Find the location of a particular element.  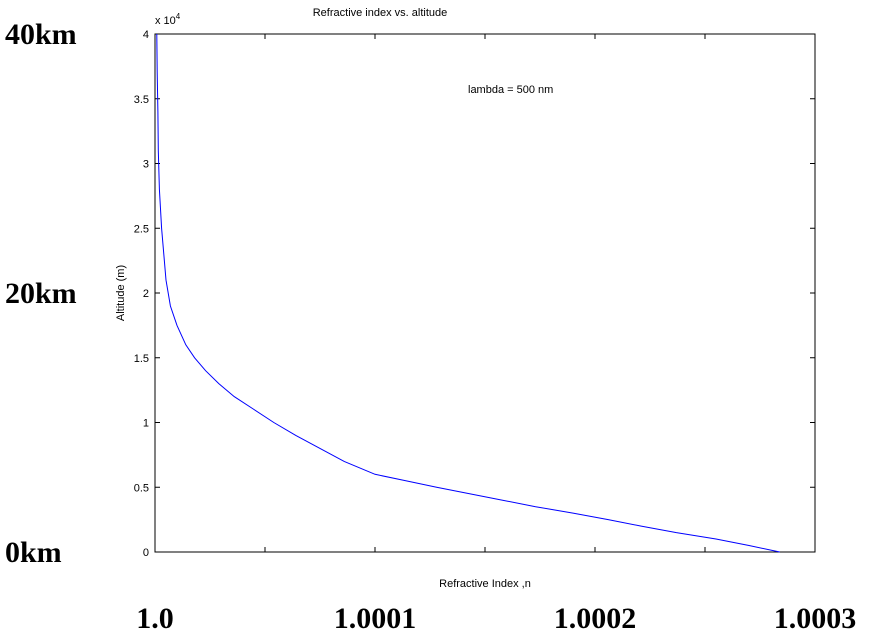

y-tick-label: 4 is located at coordinates (146, 35).